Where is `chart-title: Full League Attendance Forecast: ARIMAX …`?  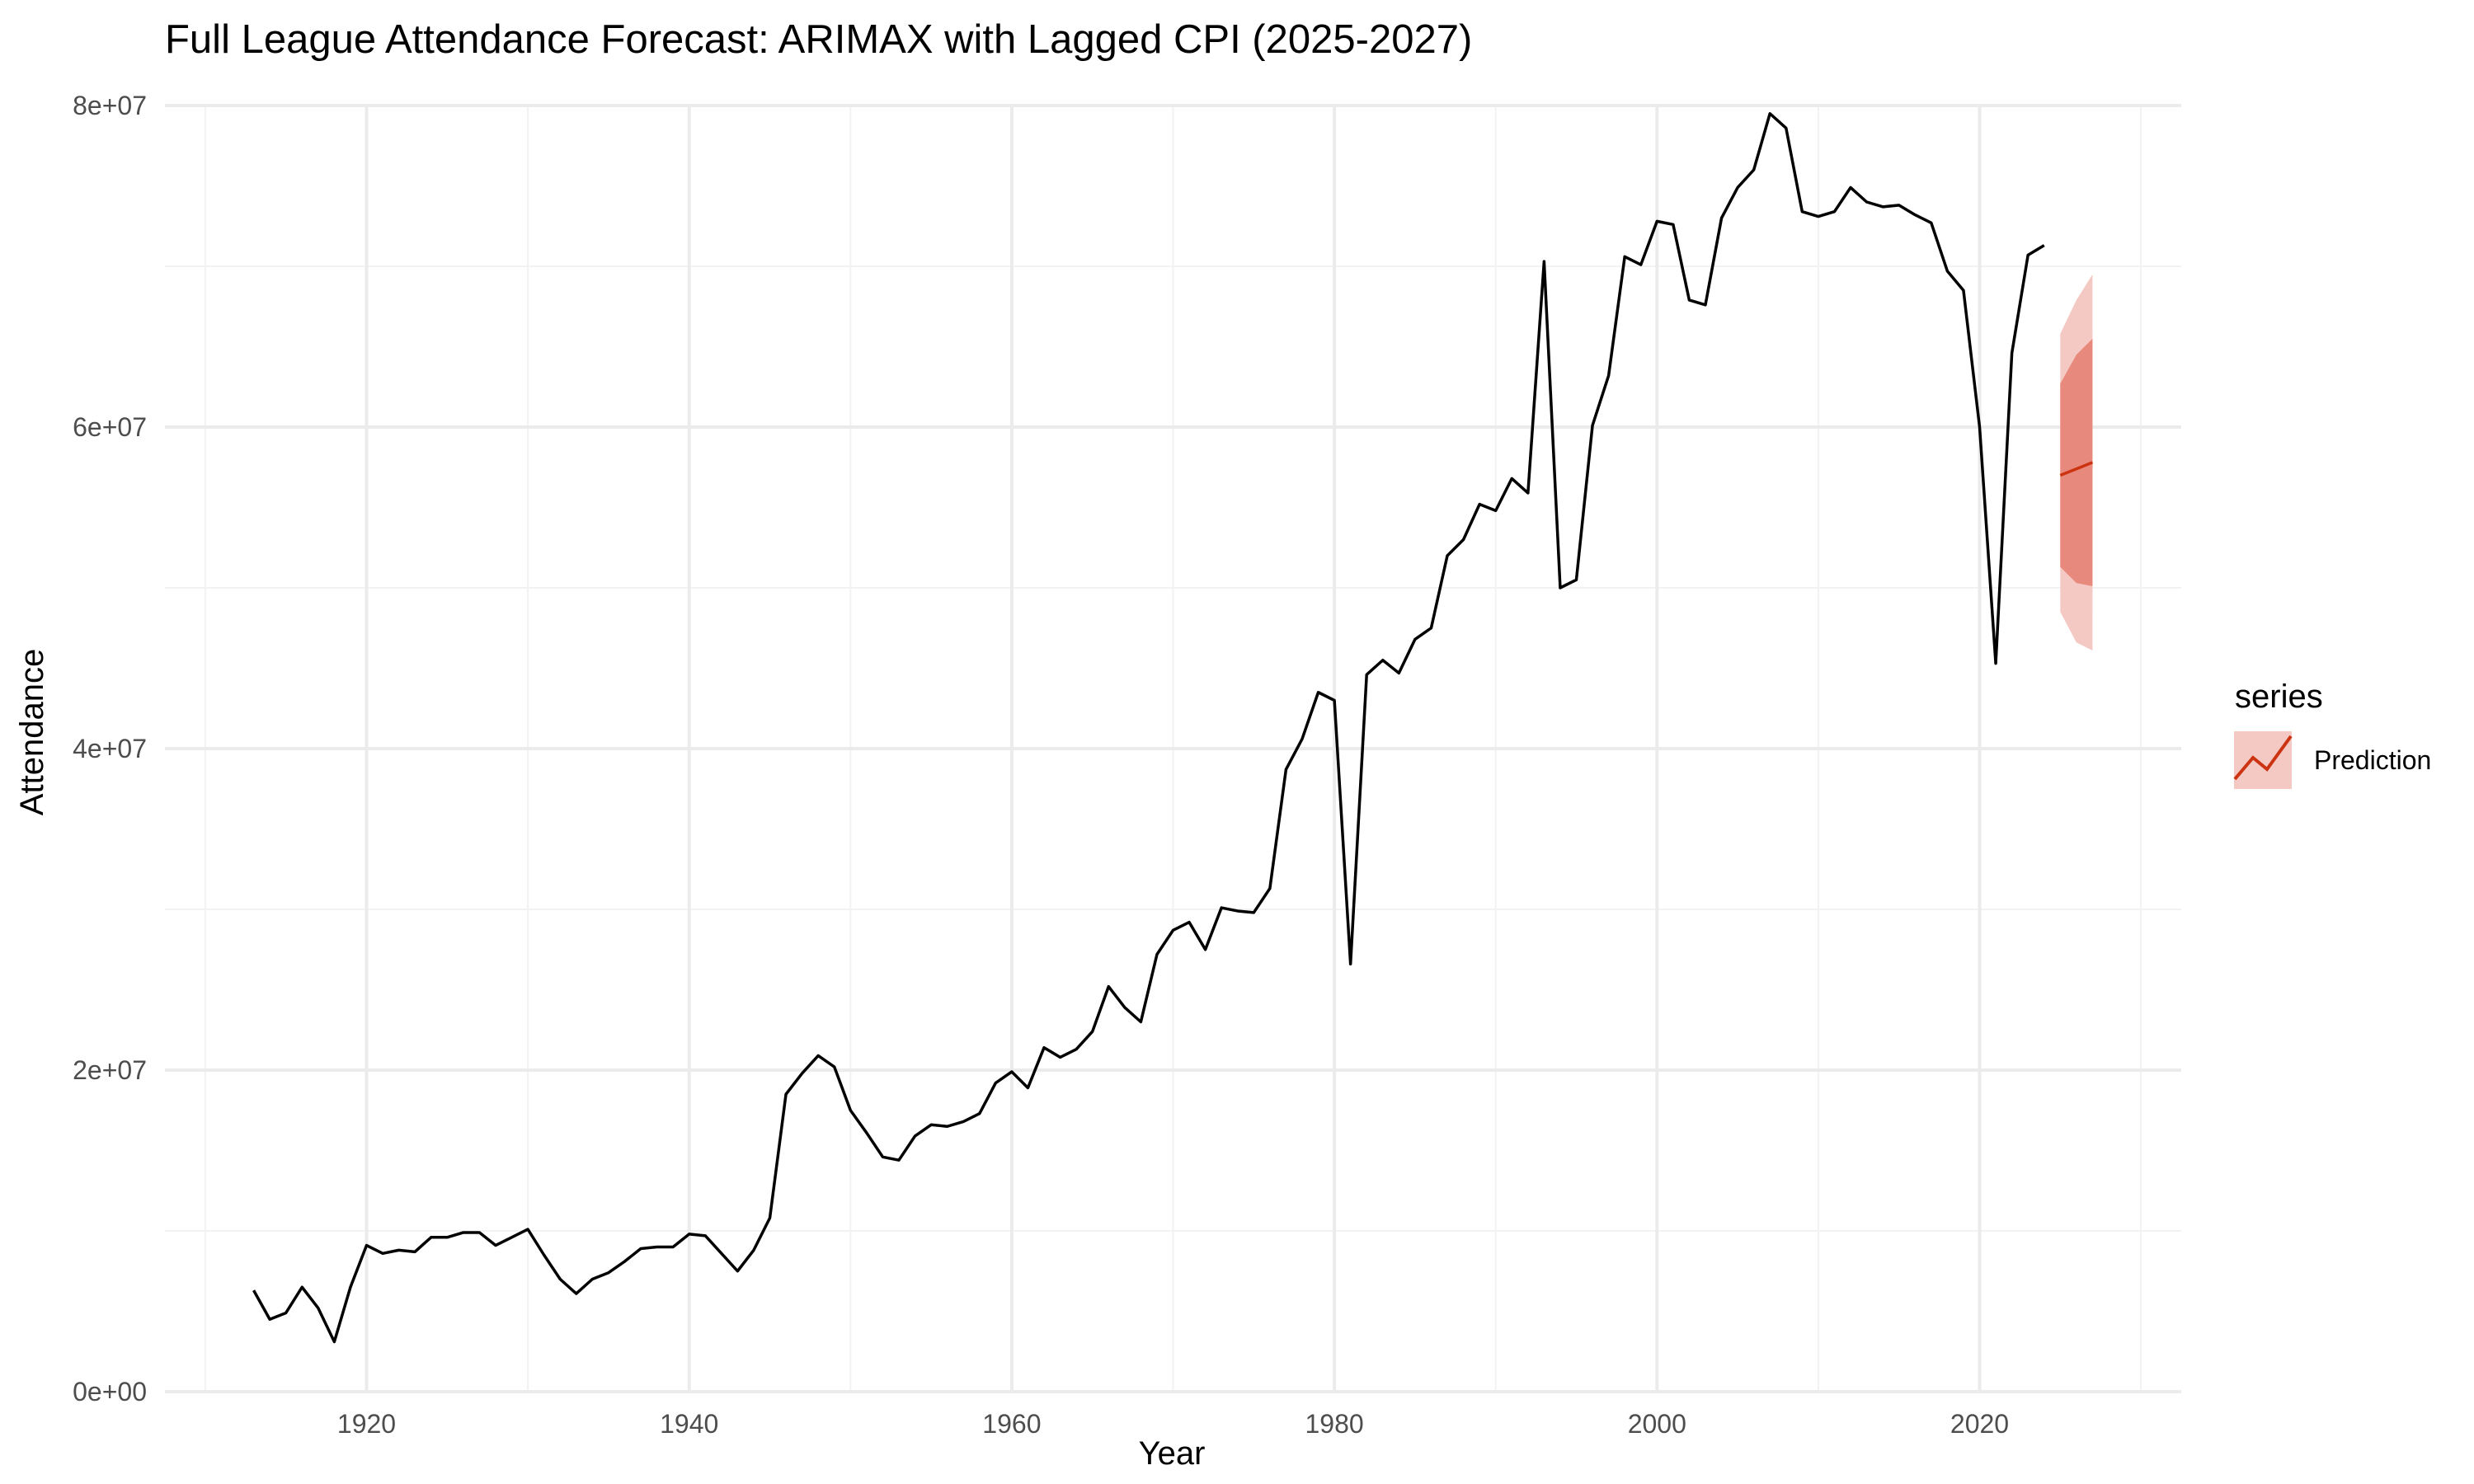 chart-title: Full League Attendance Forecast: ARIMAX … is located at coordinates (818, 39).